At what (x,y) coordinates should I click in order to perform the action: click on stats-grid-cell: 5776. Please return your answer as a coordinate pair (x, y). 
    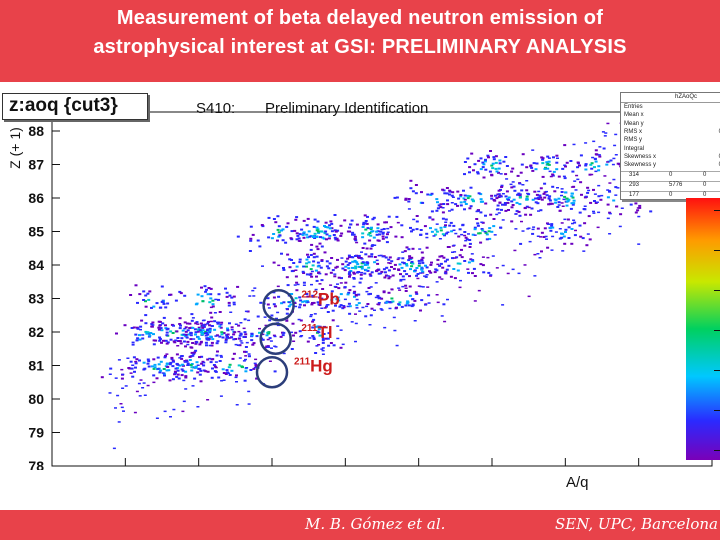
    Looking at the image, I should click on (676, 185).